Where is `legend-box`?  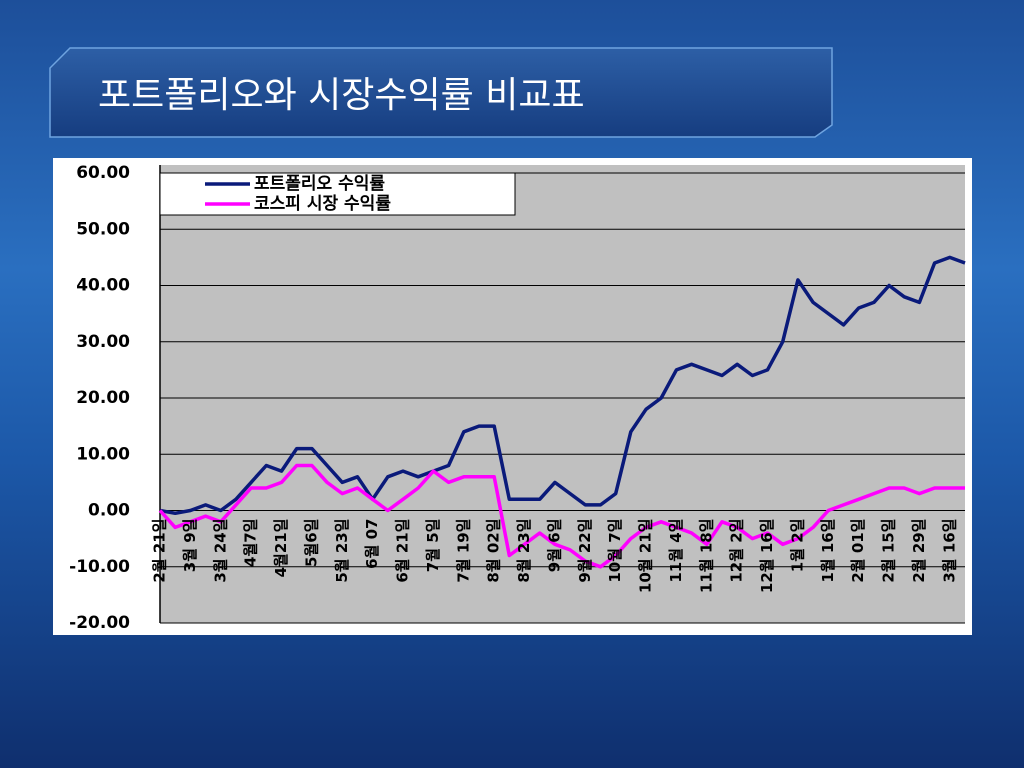
legend-box is located at coordinates (337, 194).